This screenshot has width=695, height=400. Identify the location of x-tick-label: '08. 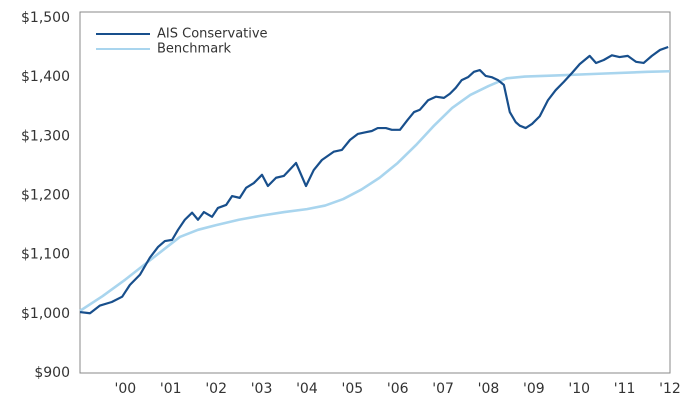
(489, 389).